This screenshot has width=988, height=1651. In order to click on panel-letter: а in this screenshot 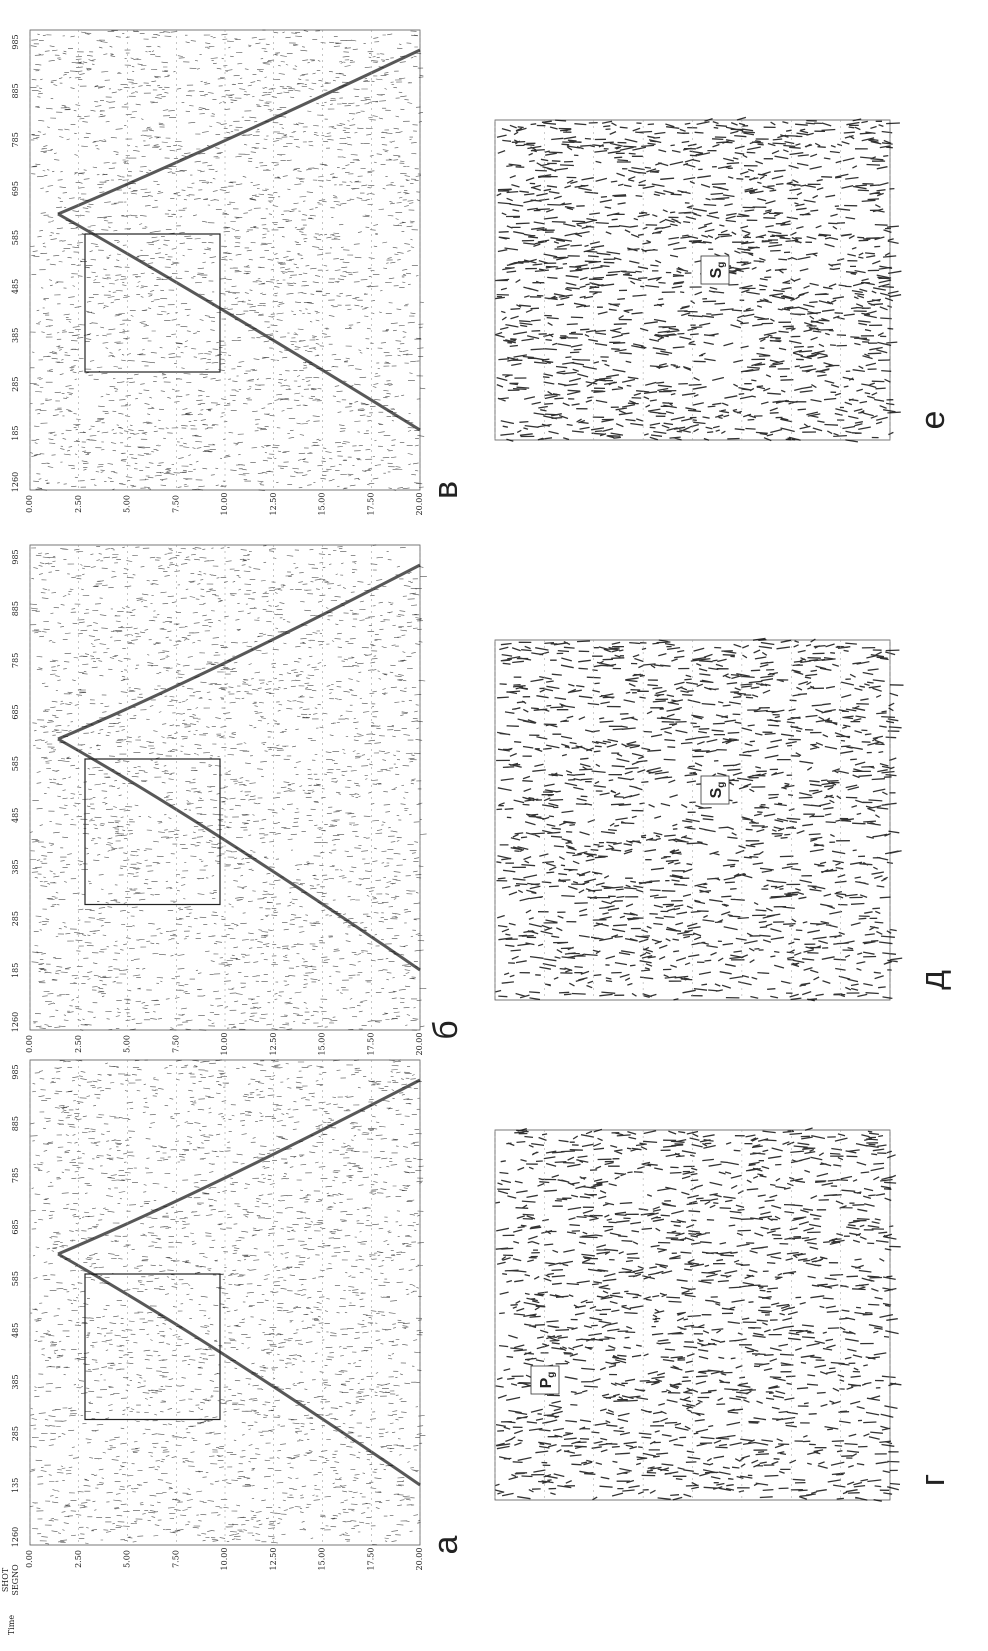, I will do `click(446, 1544)`.